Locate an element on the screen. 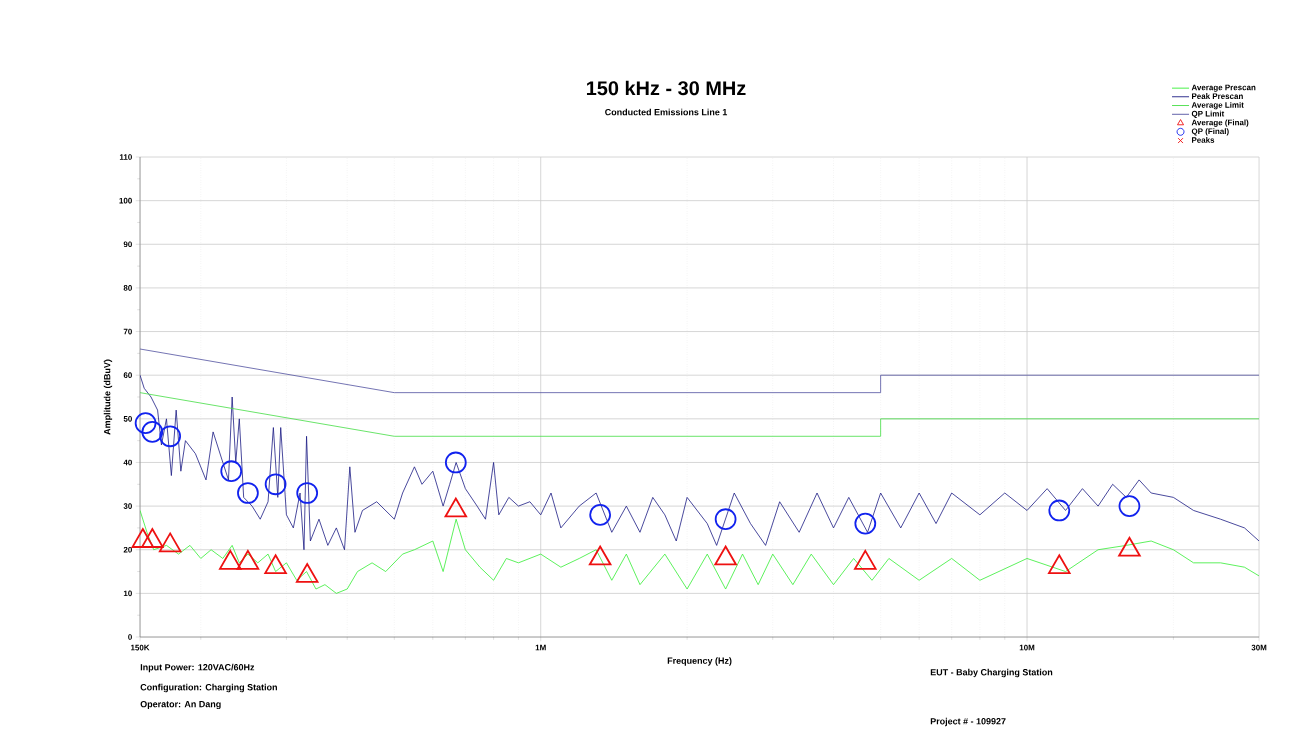 The width and height of the screenshot is (1308, 742). chart-subtitle: Conducted Emissions Line 1 is located at coordinates (666, 112).